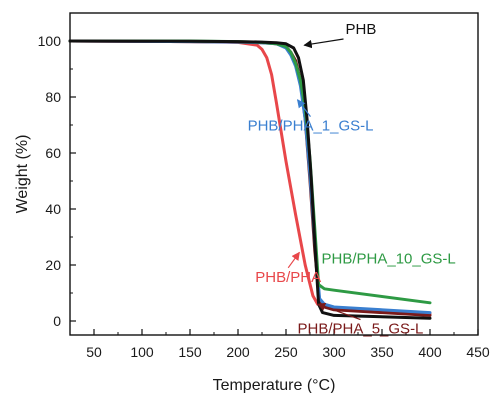  I want to click on y-tick-label: 0, so click(57, 321).